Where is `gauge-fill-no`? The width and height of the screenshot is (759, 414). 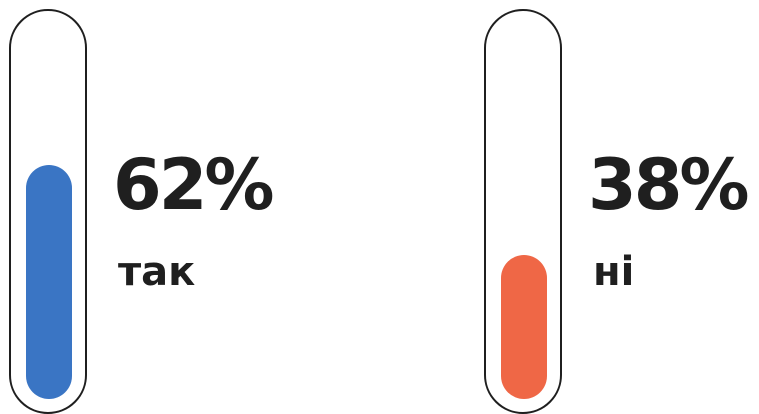 gauge-fill-no is located at coordinates (524, 327).